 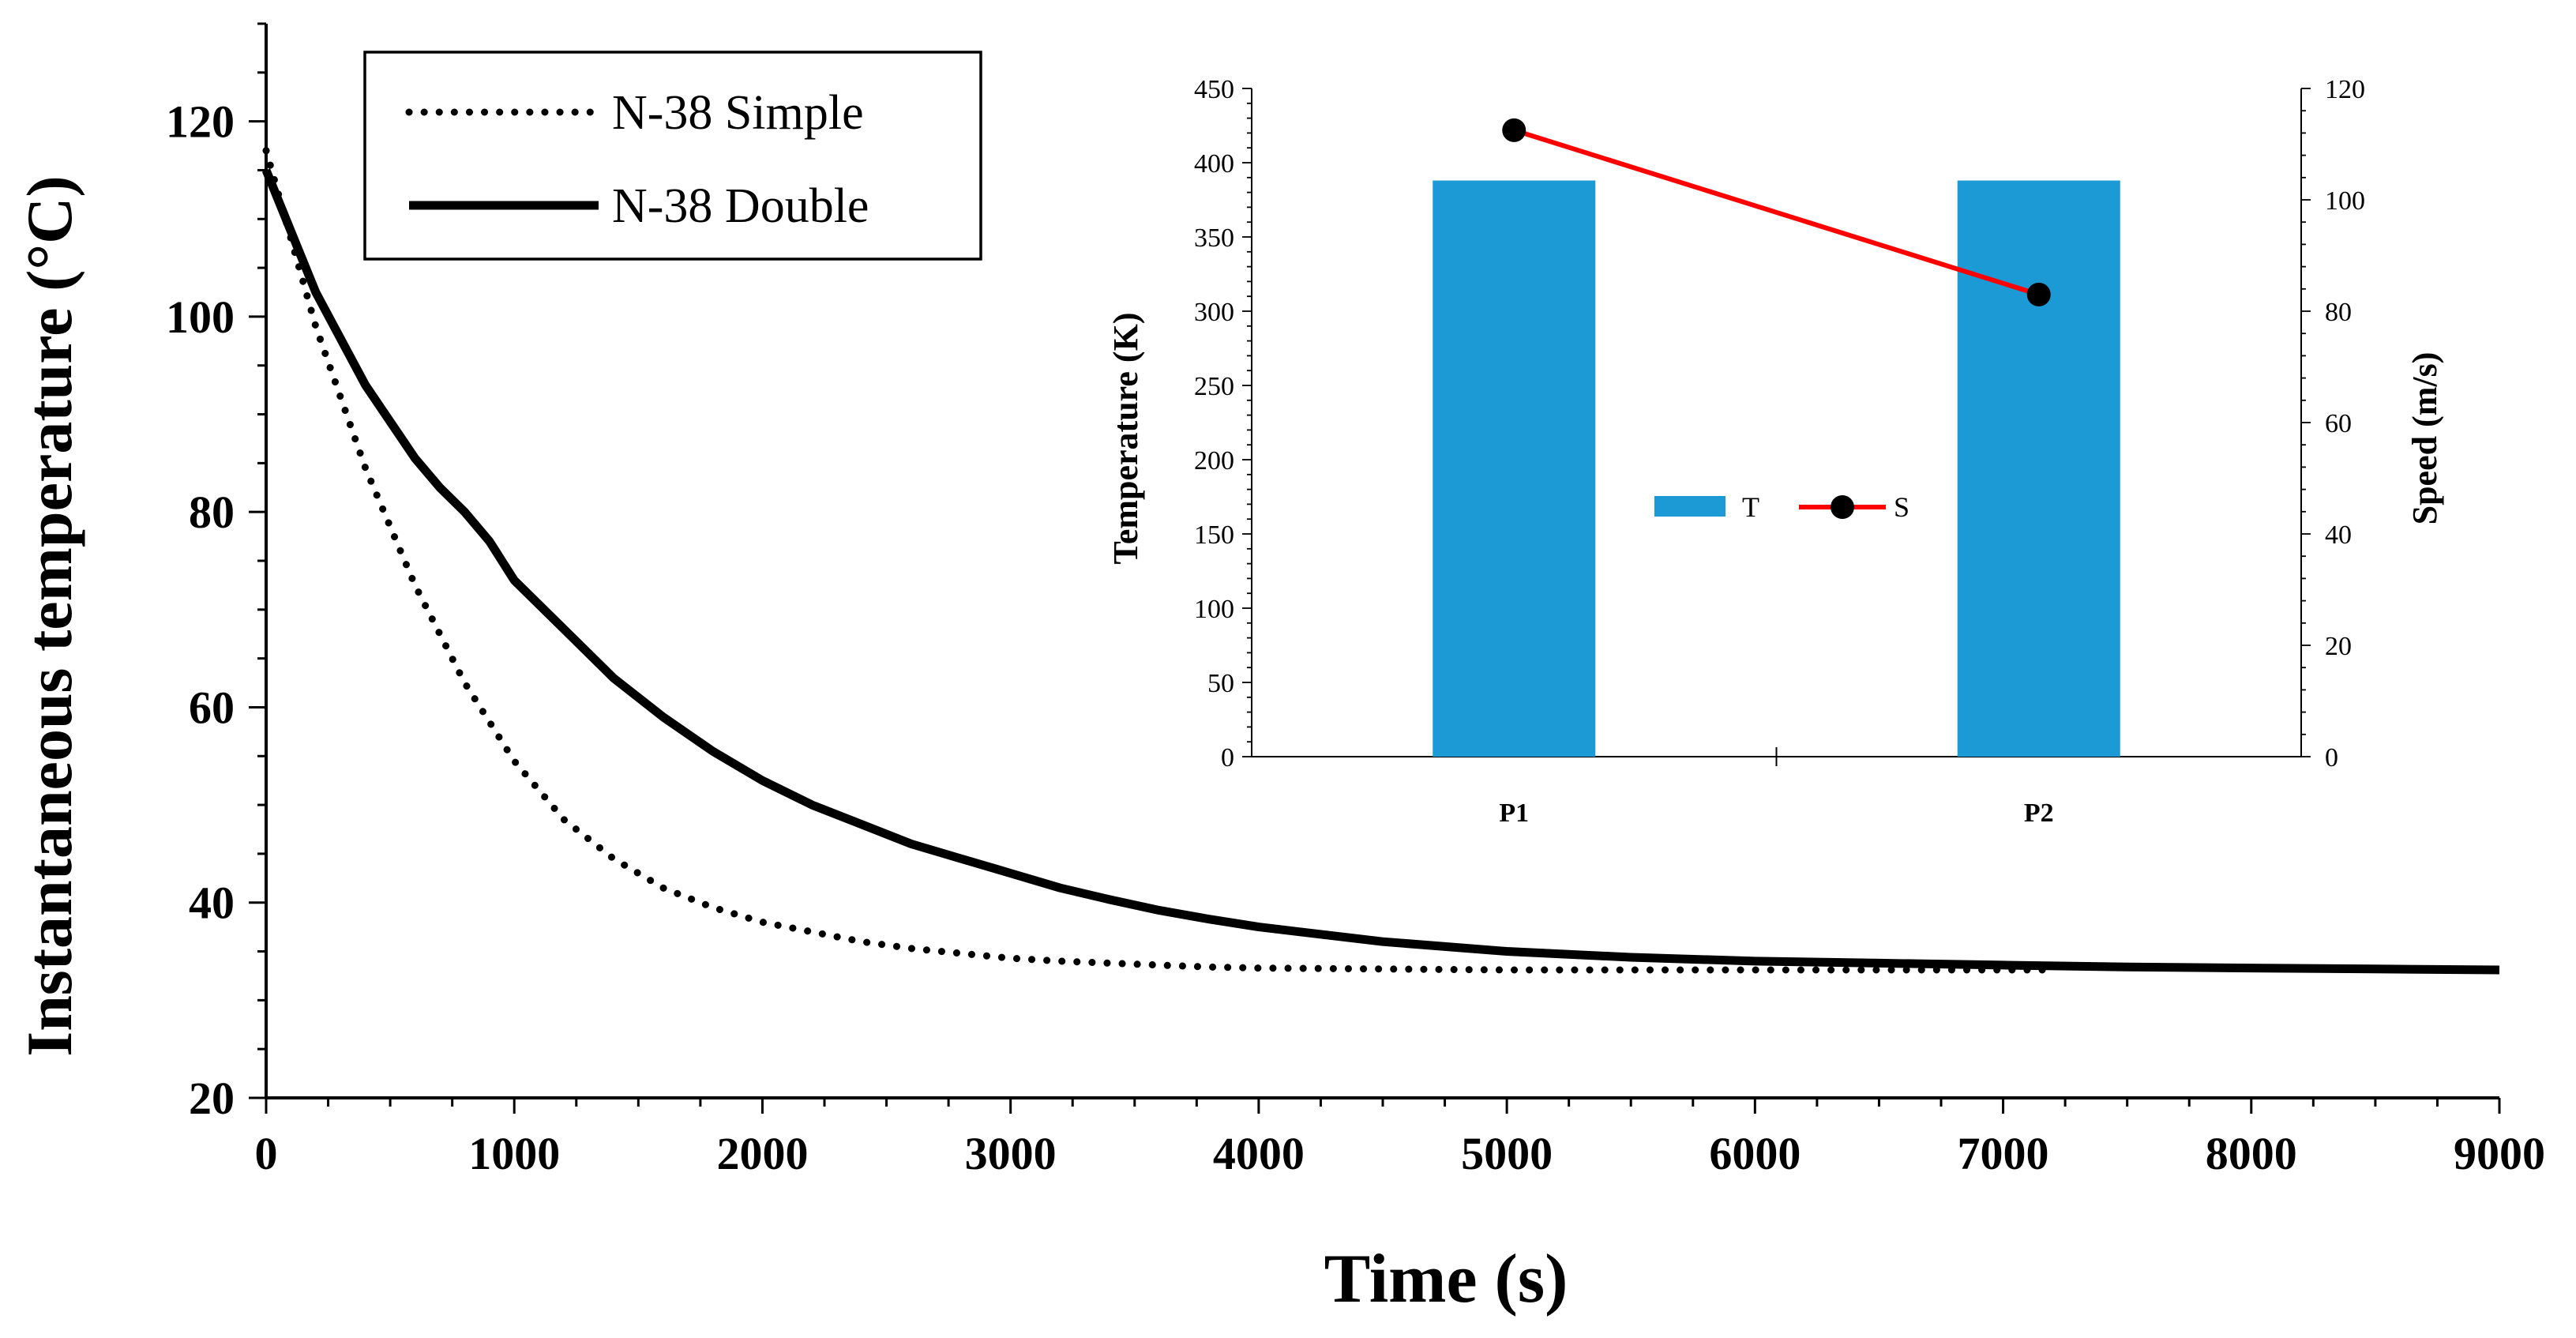 What do you see at coordinates (1214, 89) in the screenshot?
I see `inset-y-tick-label: 450` at bounding box center [1214, 89].